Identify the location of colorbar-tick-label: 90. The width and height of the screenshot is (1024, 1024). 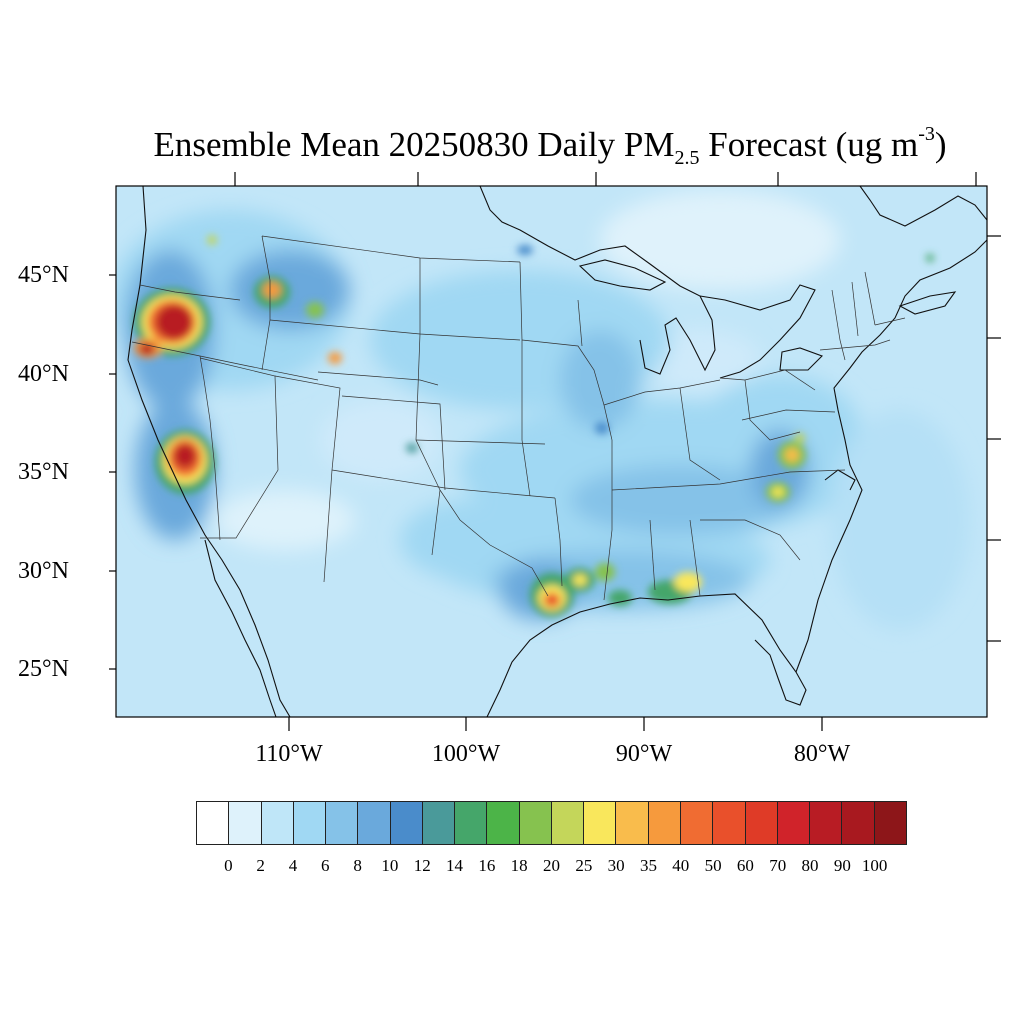
(842, 865).